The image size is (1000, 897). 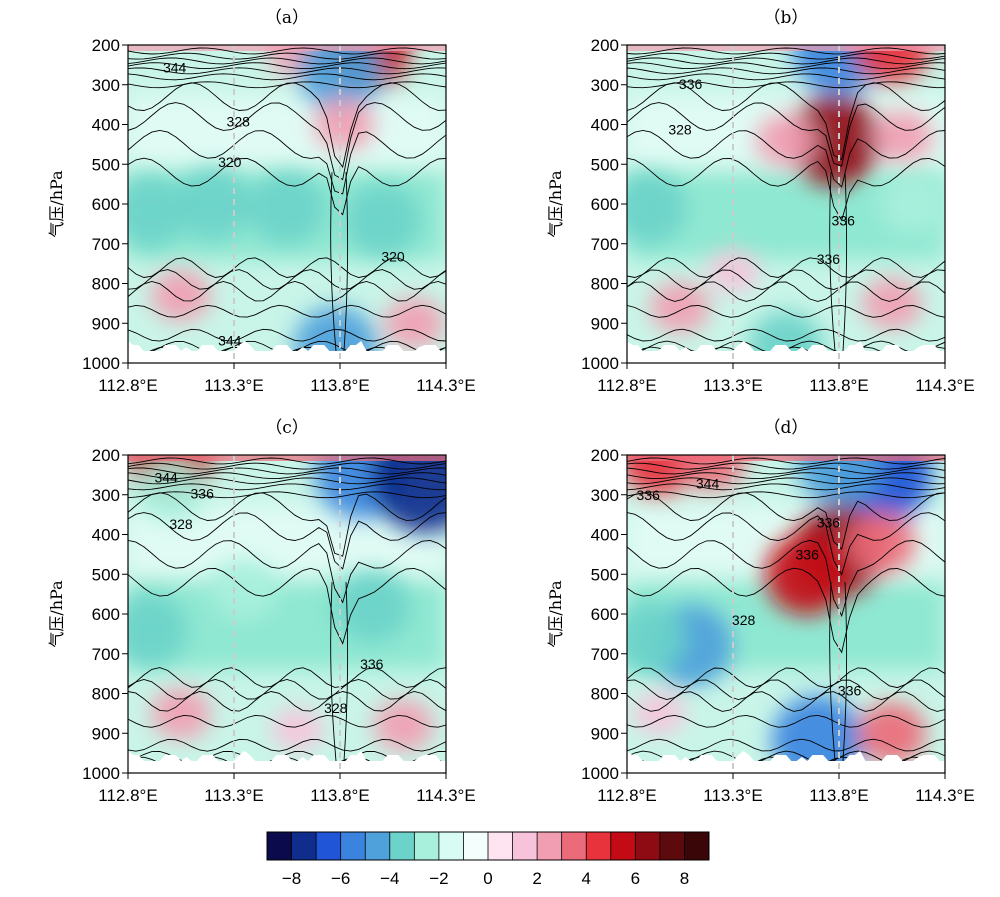 I want to click on top-strip-fill, so click(x=287, y=48).